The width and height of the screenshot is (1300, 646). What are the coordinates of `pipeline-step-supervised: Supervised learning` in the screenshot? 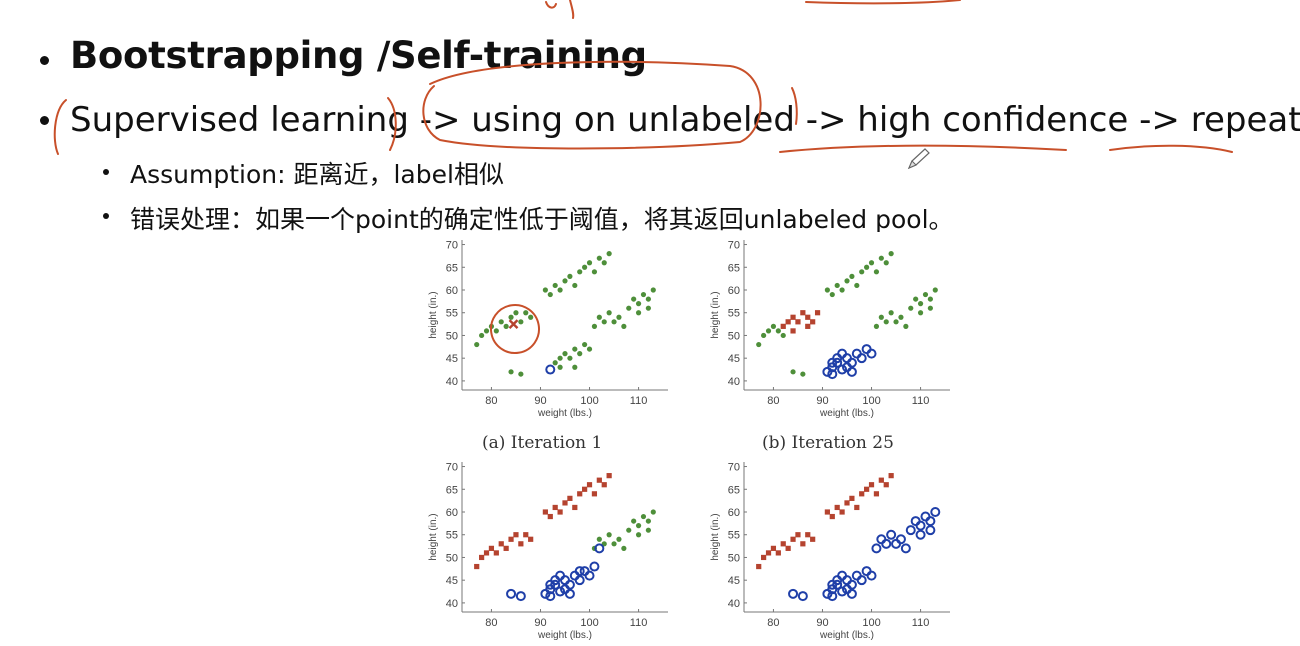 It's located at (239, 120).